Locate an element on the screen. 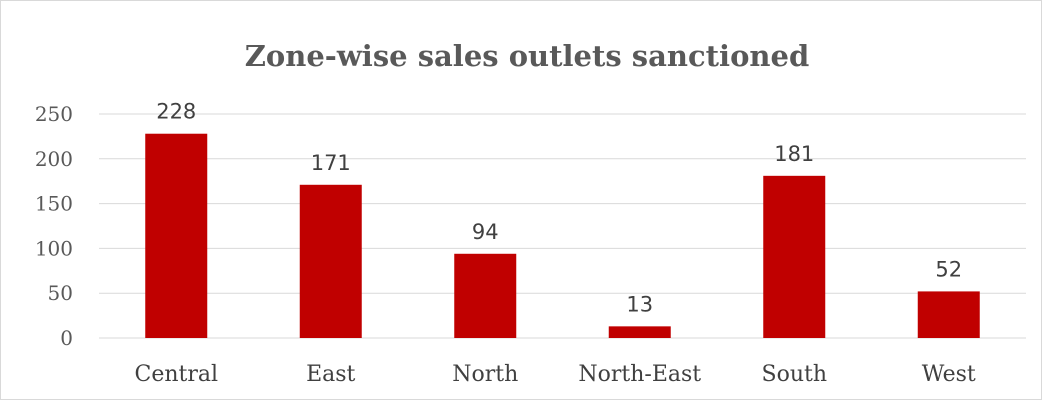  data-label: 52 is located at coordinates (948, 269).